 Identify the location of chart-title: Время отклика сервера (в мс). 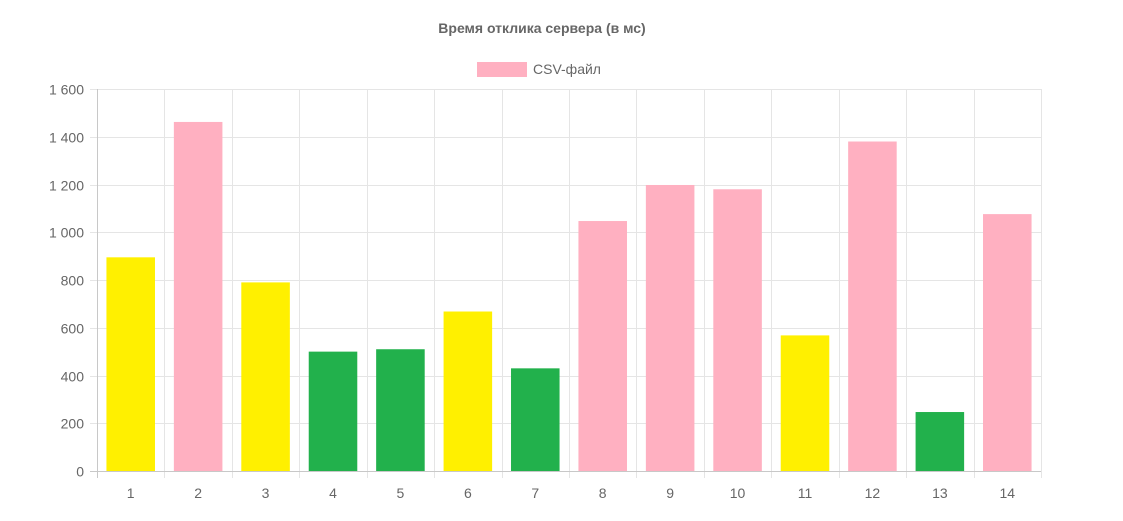
(541, 28).